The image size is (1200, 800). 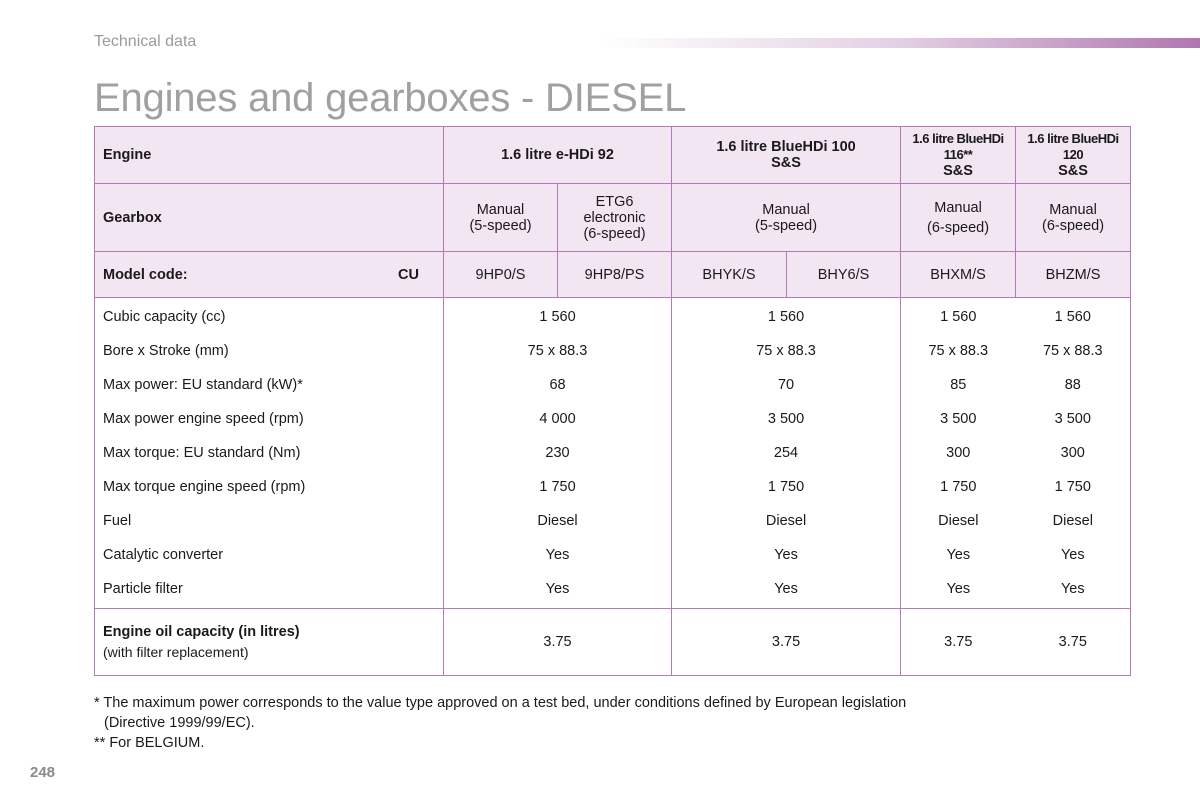 What do you see at coordinates (958, 155) in the screenshot?
I see `engine-col-3: 1.6 litre BlueHDi 116** S&S` at bounding box center [958, 155].